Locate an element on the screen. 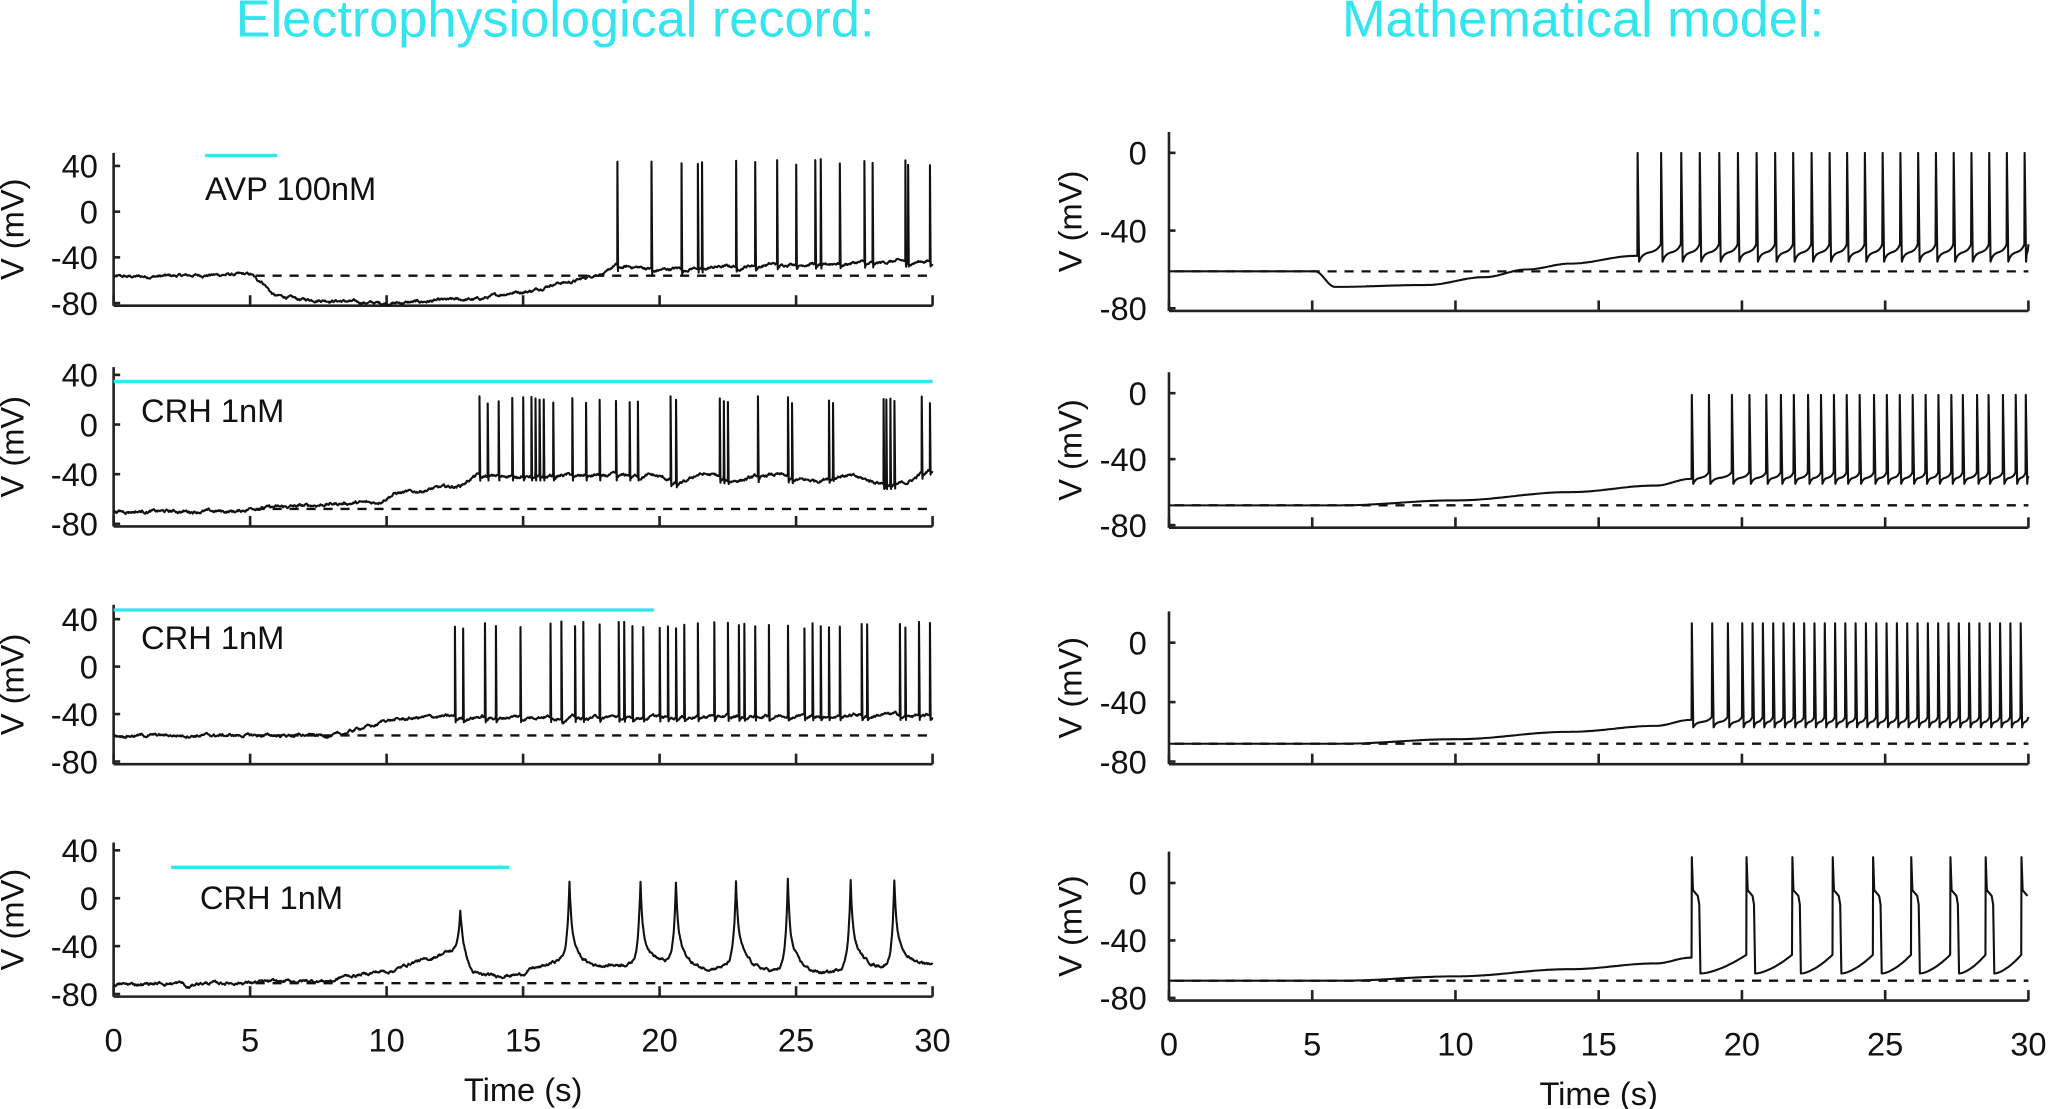 The width and height of the screenshot is (2048, 1109). panel-right-1: 0 -40 -80 V (mV) is located at coordinates (1540, 229).